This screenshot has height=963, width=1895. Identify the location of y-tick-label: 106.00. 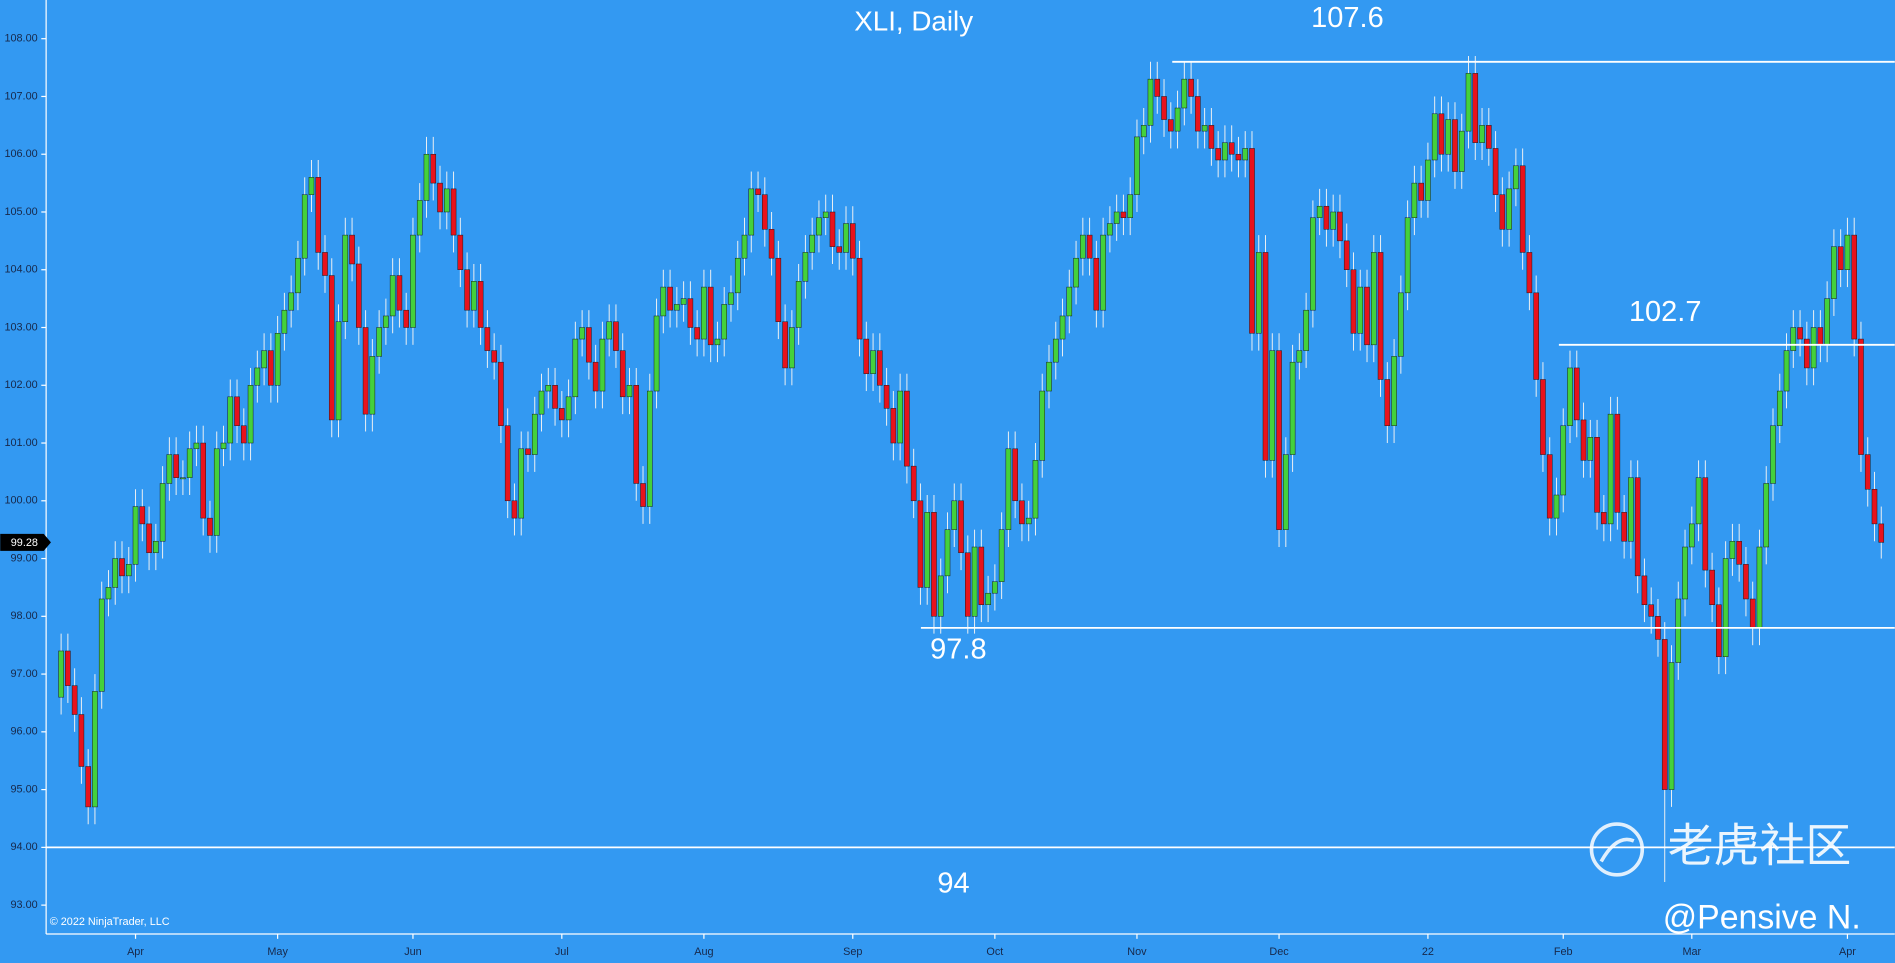
(20, 154).